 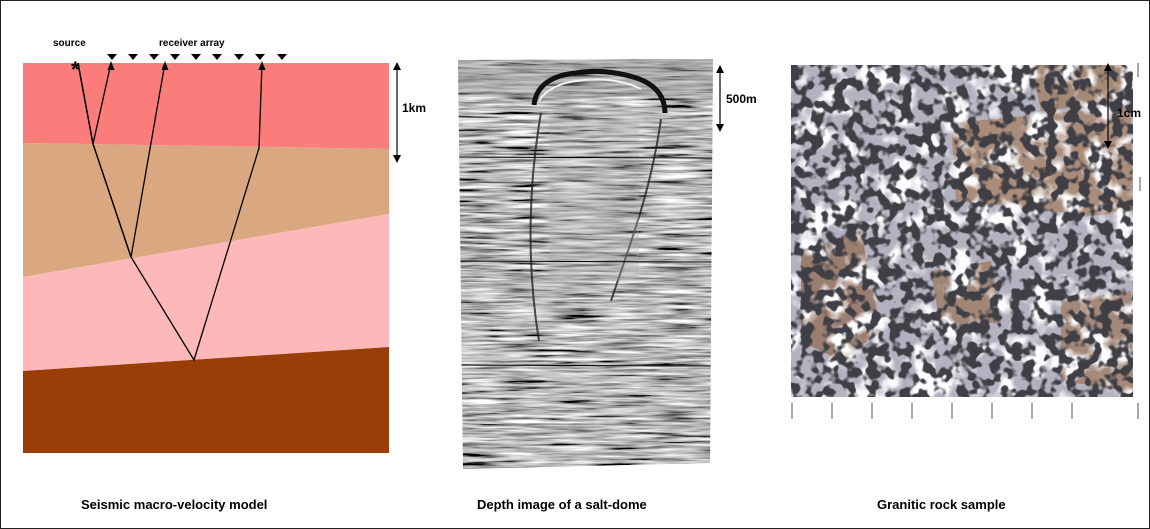 What do you see at coordinates (75, 69) in the screenshot?
I see `source-asterisk-icon: *` at bounding box center [75, 69].